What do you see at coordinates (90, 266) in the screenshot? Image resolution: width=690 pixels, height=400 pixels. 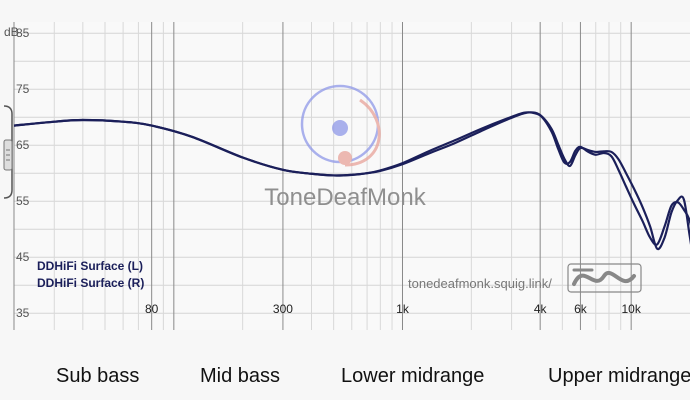 I see `legend-entry-left: DDHiFi Surface (L)` at bounding box center [90, 266].